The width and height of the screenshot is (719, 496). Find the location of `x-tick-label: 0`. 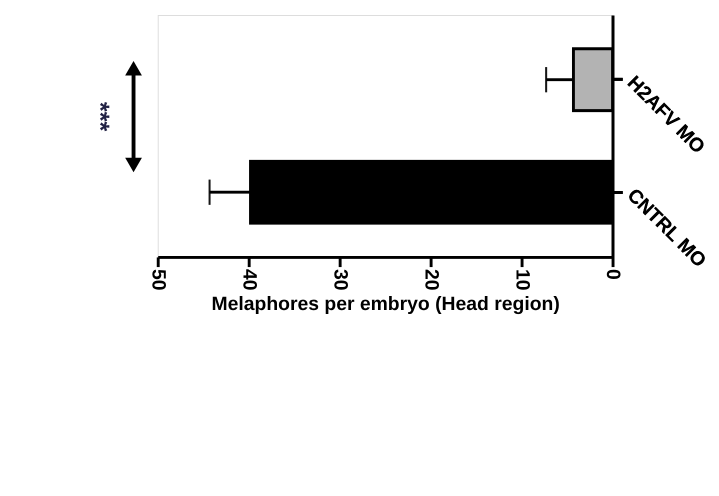

x-tick-label: 0 is located at coordinates (613, 274).